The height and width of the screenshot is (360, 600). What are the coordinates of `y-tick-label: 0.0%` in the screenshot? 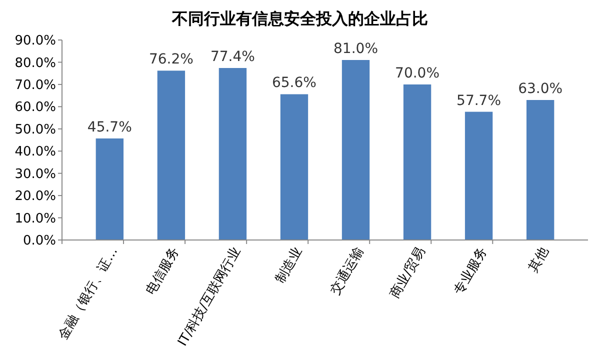 It's located at (39, 241).